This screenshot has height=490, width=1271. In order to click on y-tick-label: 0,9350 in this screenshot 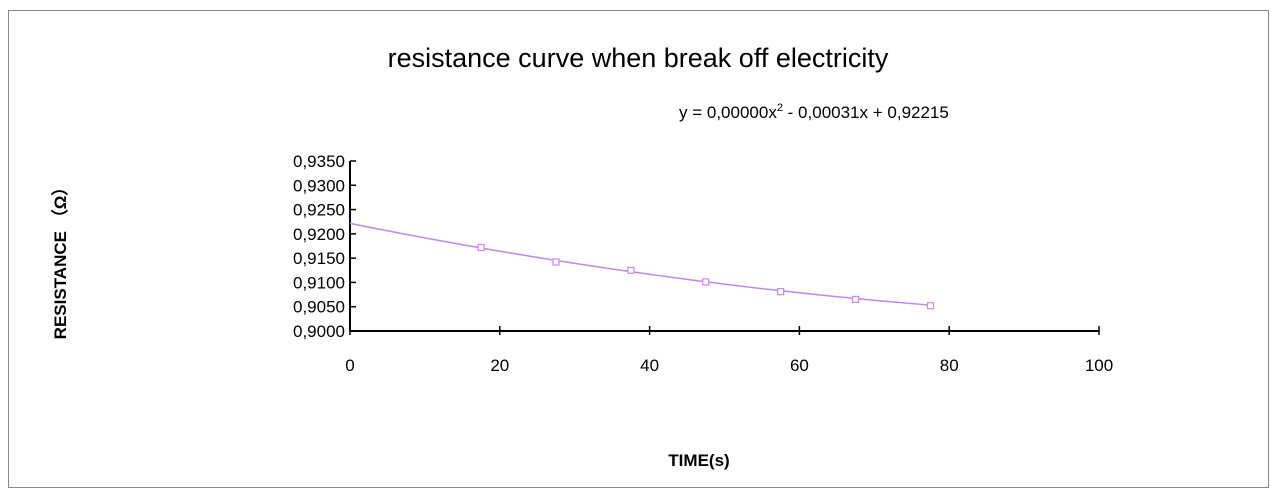, I will do `click(319, 161)`.